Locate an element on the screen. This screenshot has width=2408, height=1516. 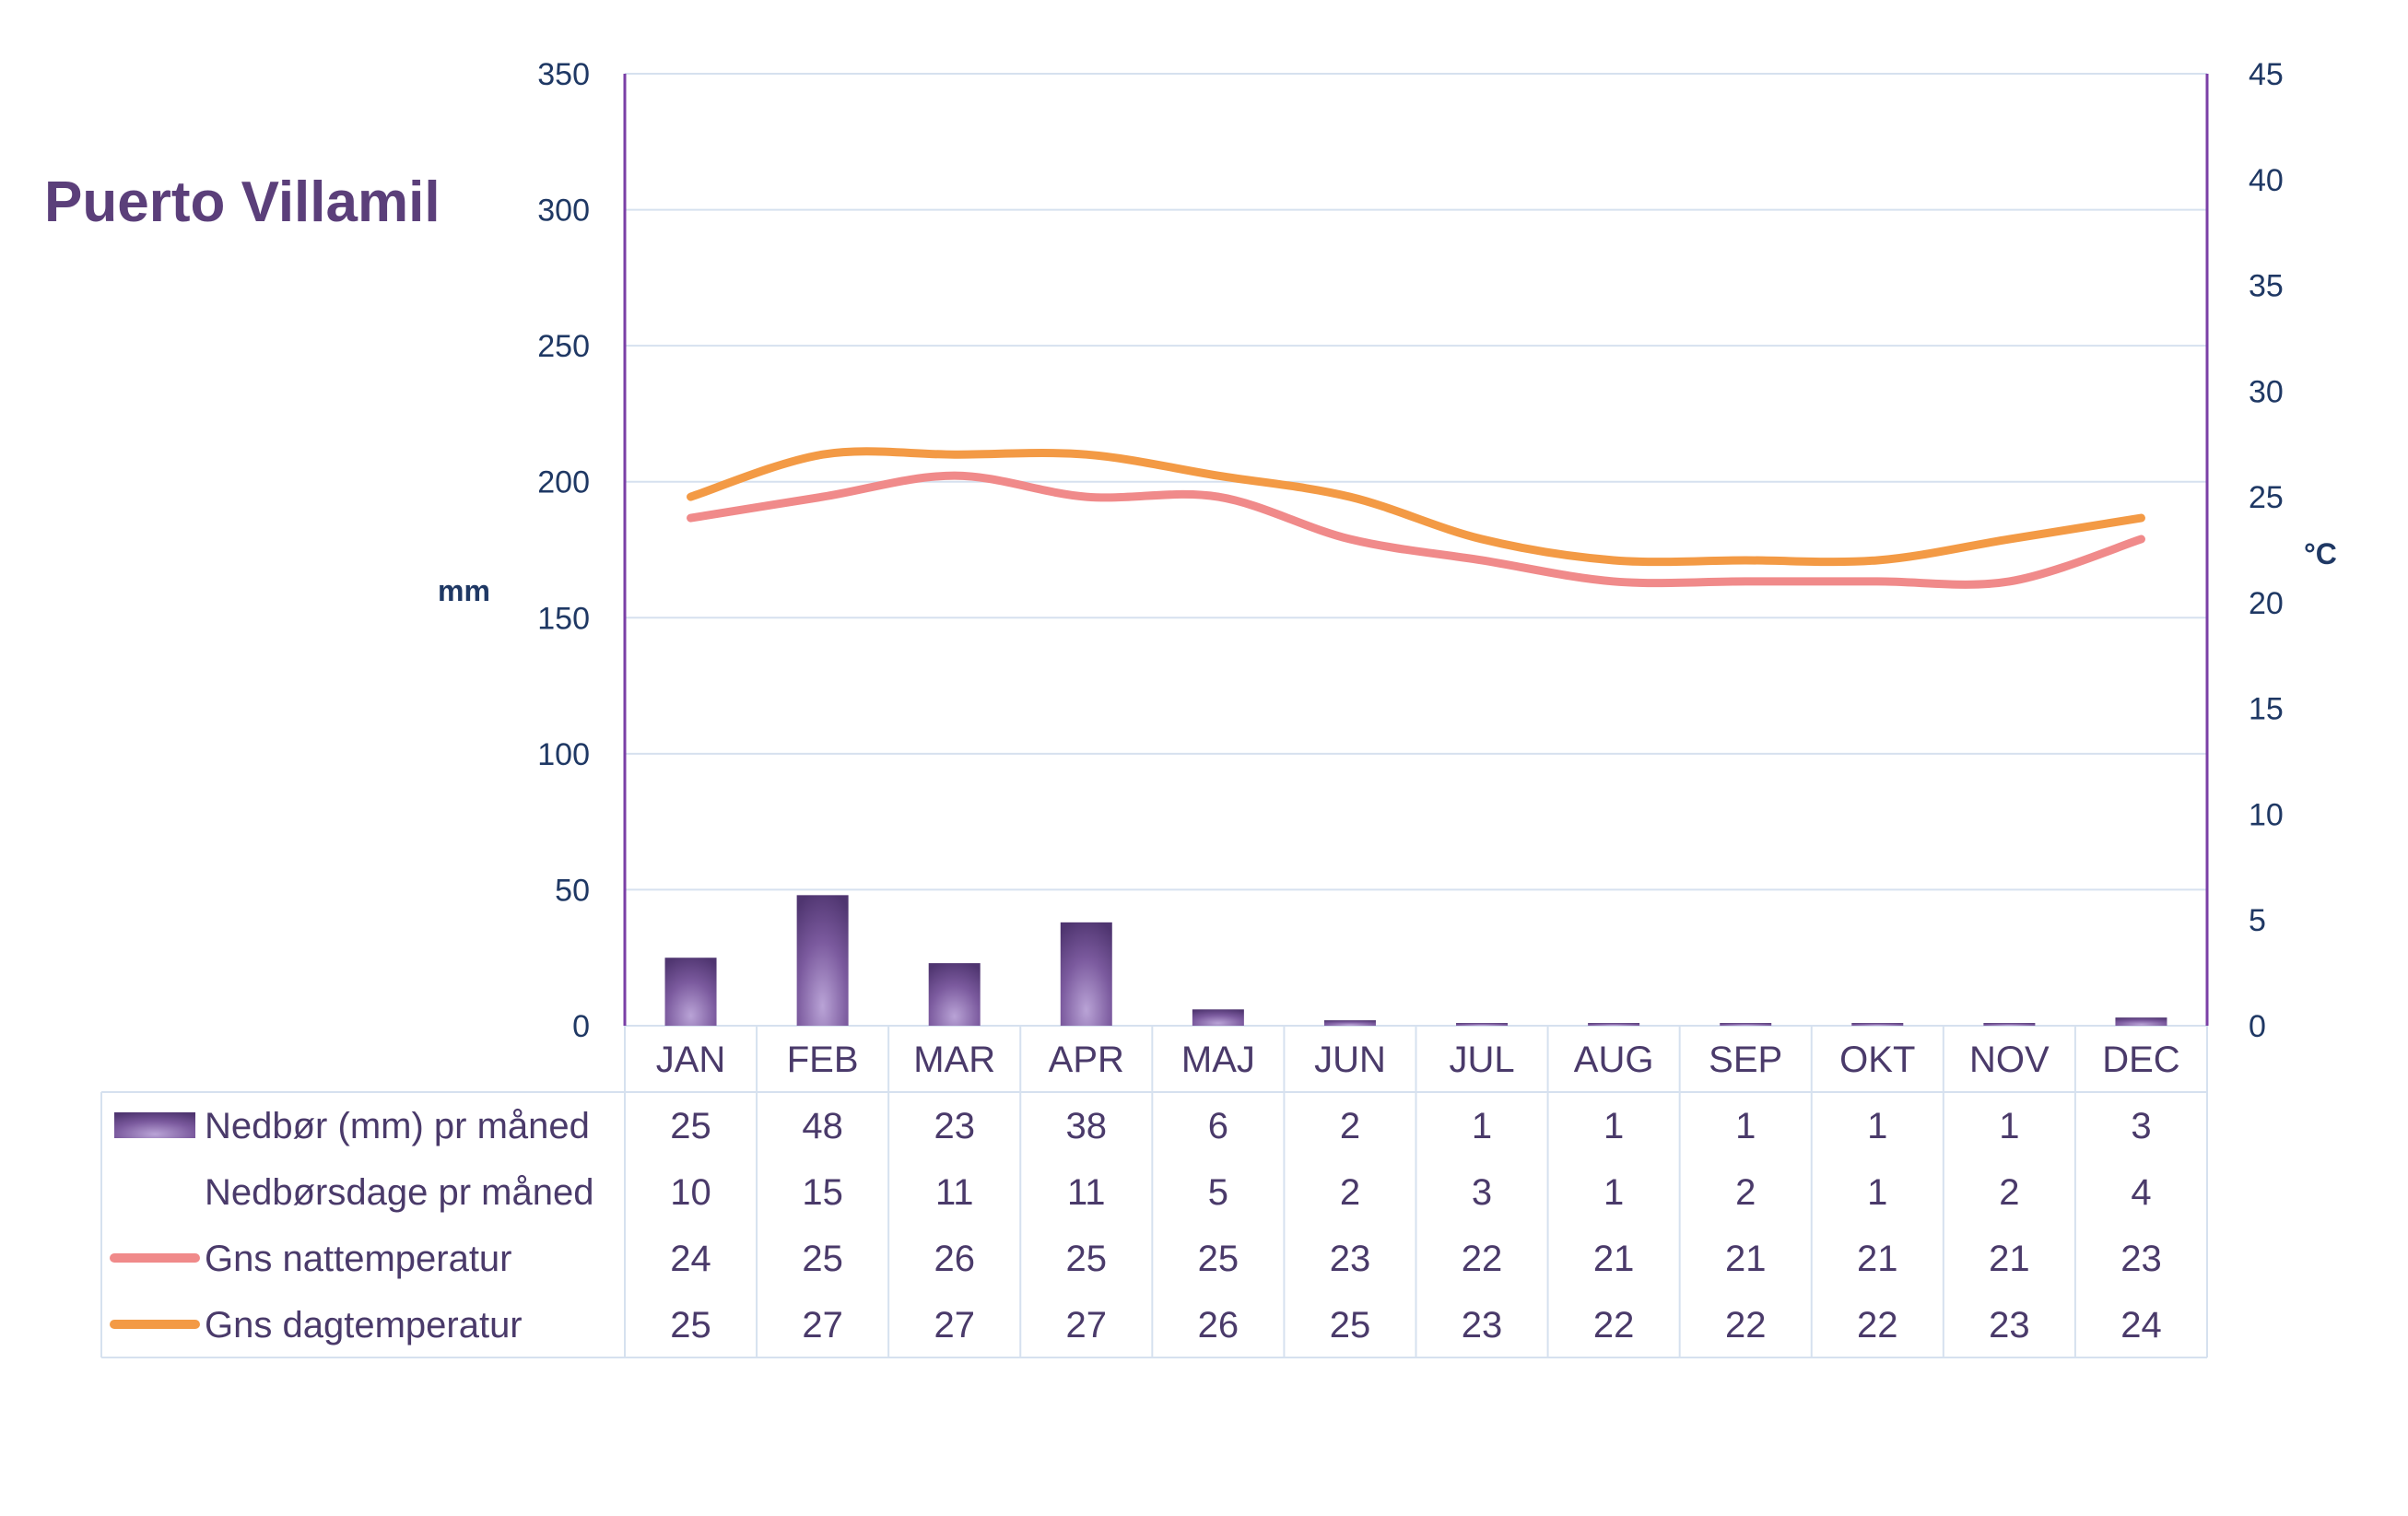
y-left-tick-label: 300 is located at coordinates (563, 211).